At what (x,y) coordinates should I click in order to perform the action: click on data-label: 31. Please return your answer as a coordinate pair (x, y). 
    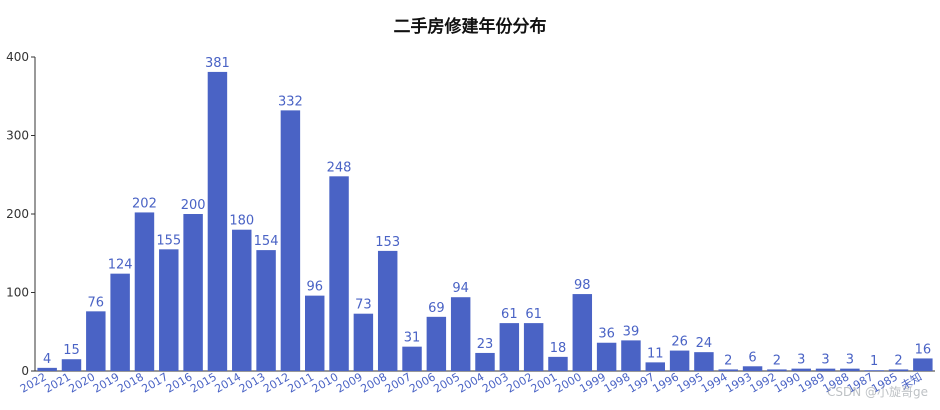
    Looking at the image, I should click on (412, 338).